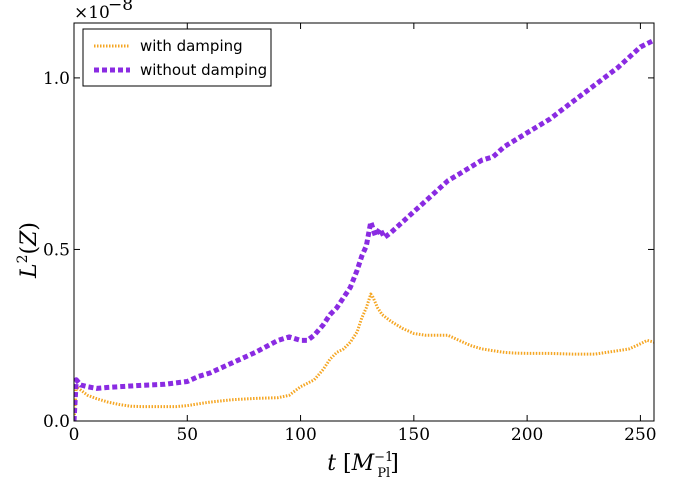 Image resolution: width=690 pixels, height=479 pixels. Describe the element at coordinates (300, 435) in the screenshot. I see `x-tick-label: 100` at that location.